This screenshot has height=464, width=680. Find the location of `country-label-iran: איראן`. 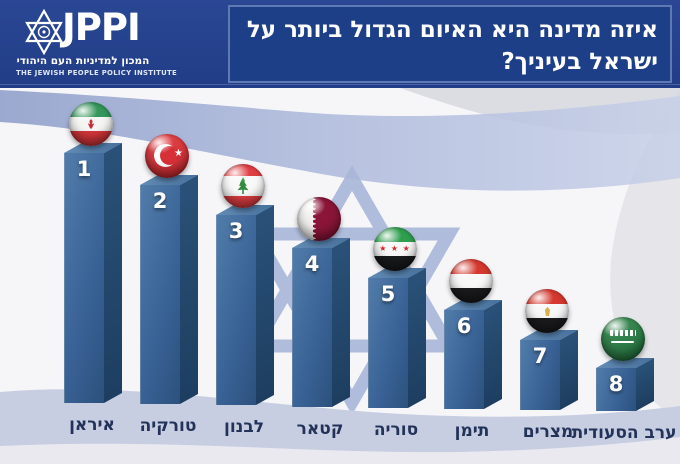

country-label-iran: איראן is located at coordinates (92, 425).